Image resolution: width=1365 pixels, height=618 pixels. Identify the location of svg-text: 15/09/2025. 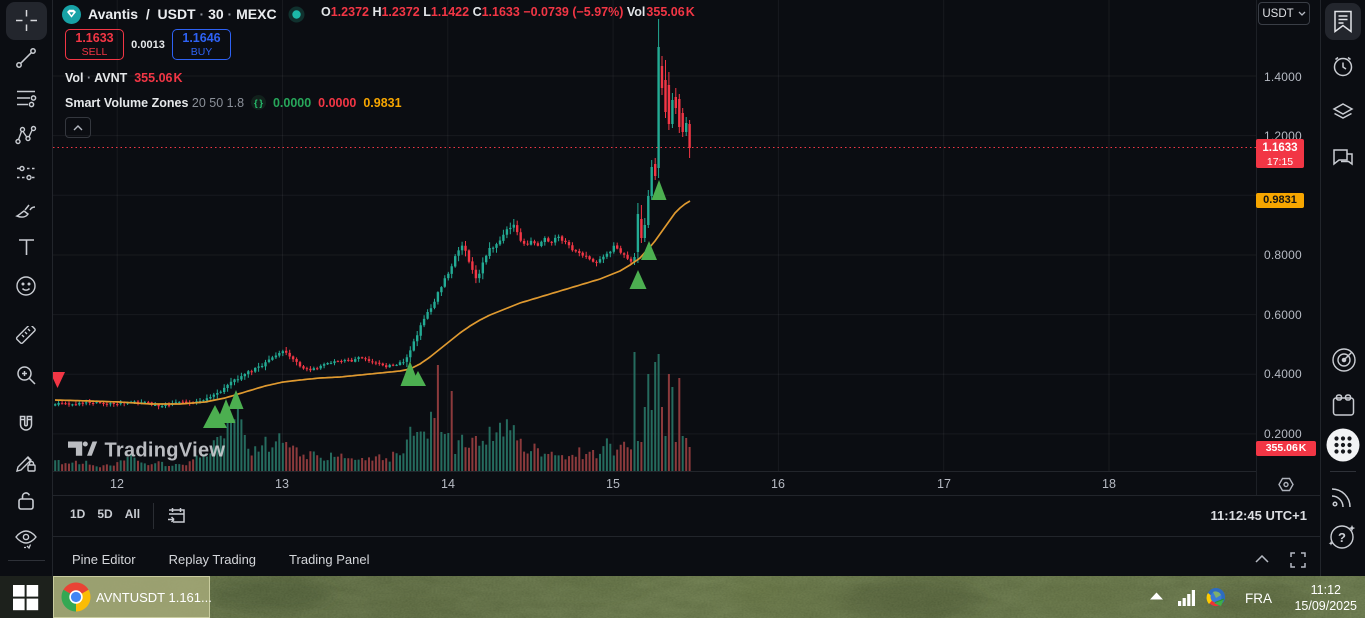
(1325, 606).